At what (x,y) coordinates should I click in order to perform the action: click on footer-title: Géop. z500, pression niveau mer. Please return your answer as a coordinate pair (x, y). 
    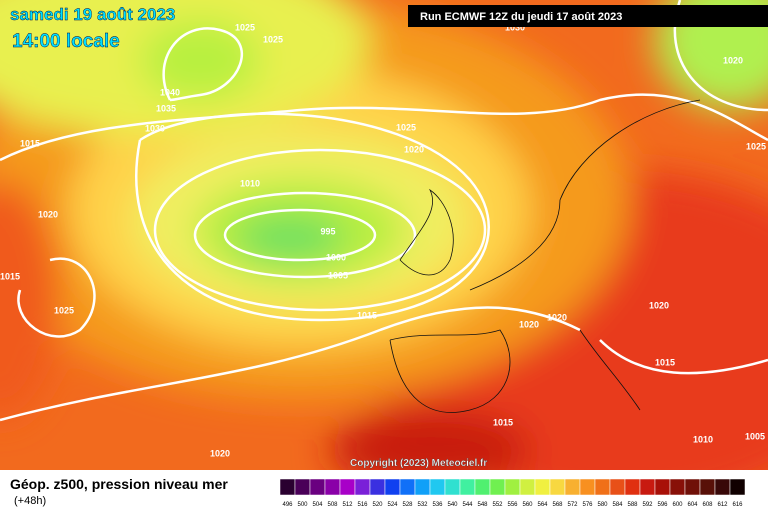
    Looking at the image, I should click on (119, 484).